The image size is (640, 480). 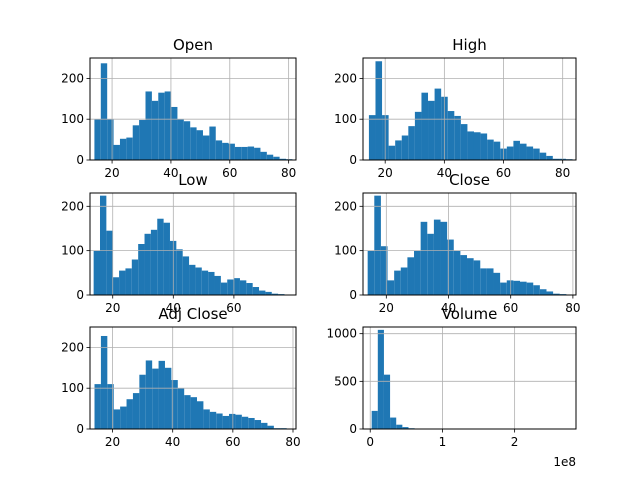 What do you see at coordinates (469, 109) in the screenshot?
I see `high-axes-frame` at bounding box center [469, 109].